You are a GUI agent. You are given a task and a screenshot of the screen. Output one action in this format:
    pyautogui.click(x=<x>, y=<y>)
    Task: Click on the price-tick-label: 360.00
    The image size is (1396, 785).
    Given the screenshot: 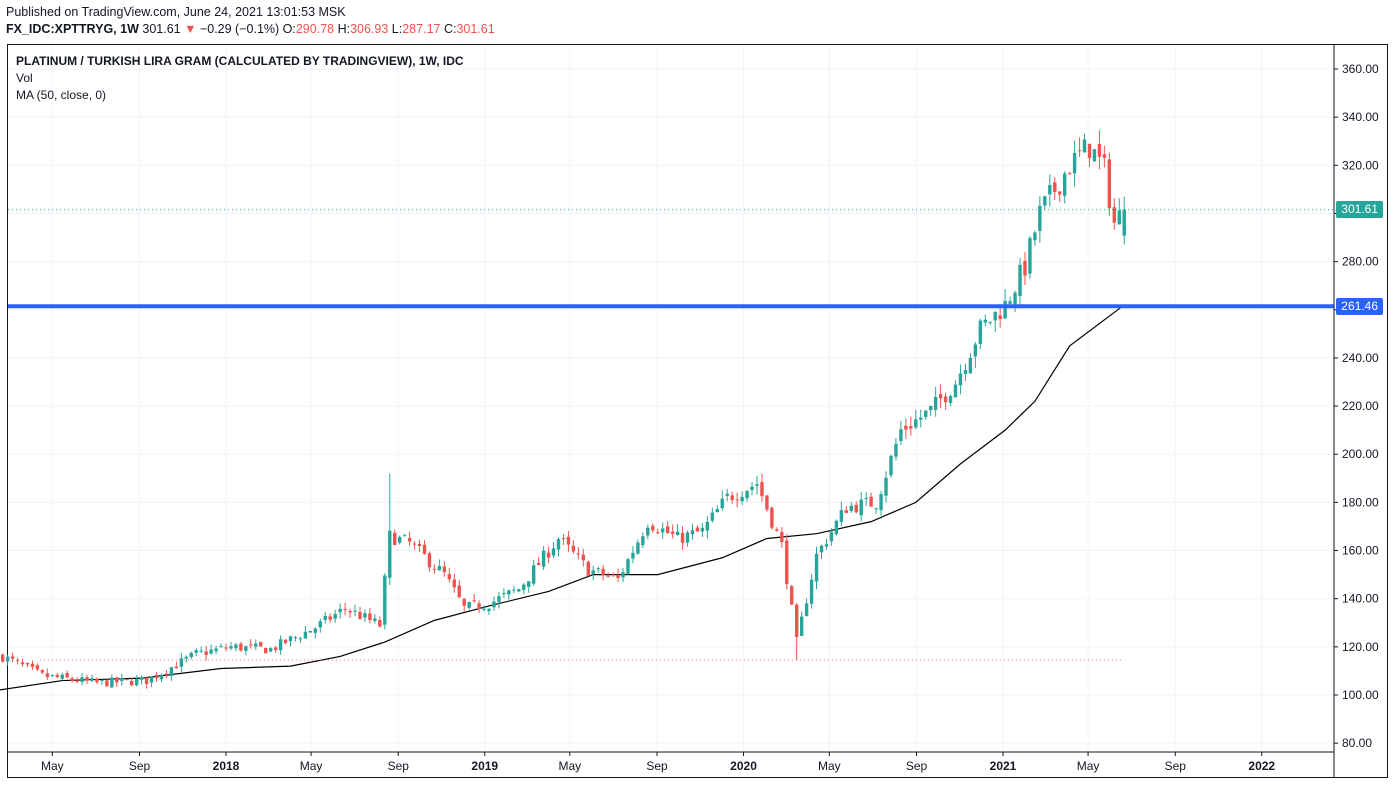 What is the action you would take?
    pyautogui.click(x=1360, y=69)
    